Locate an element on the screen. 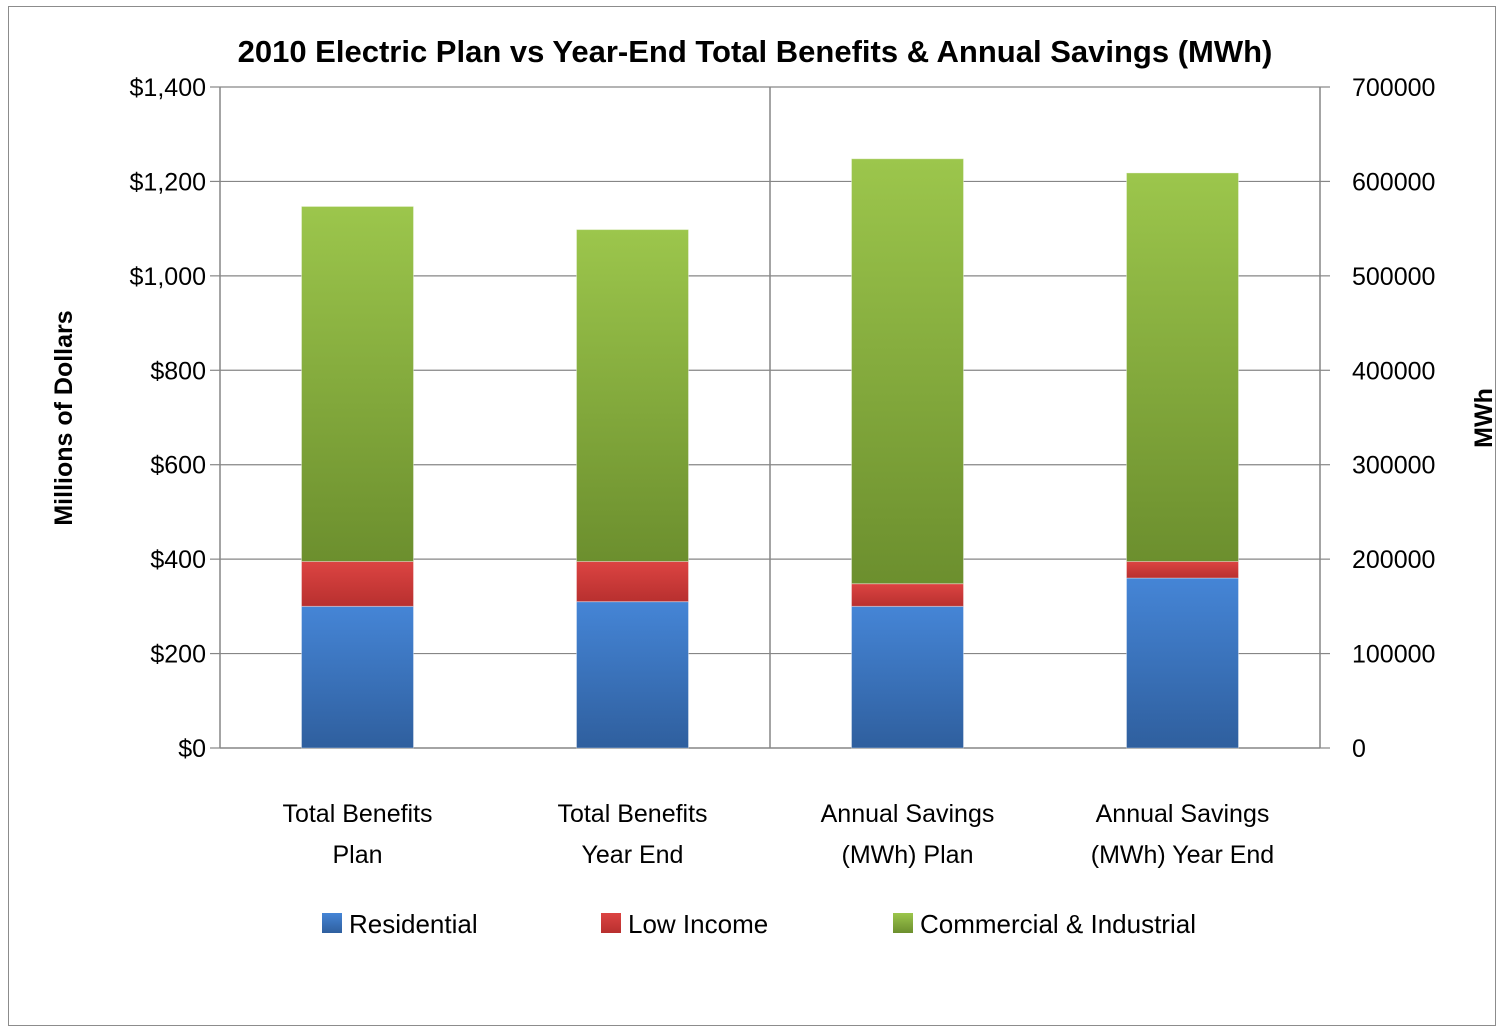 The height and width of the screenshot is (1032, 1503). y2-tick-label: 300000 is located at coordinates (1393, 466).